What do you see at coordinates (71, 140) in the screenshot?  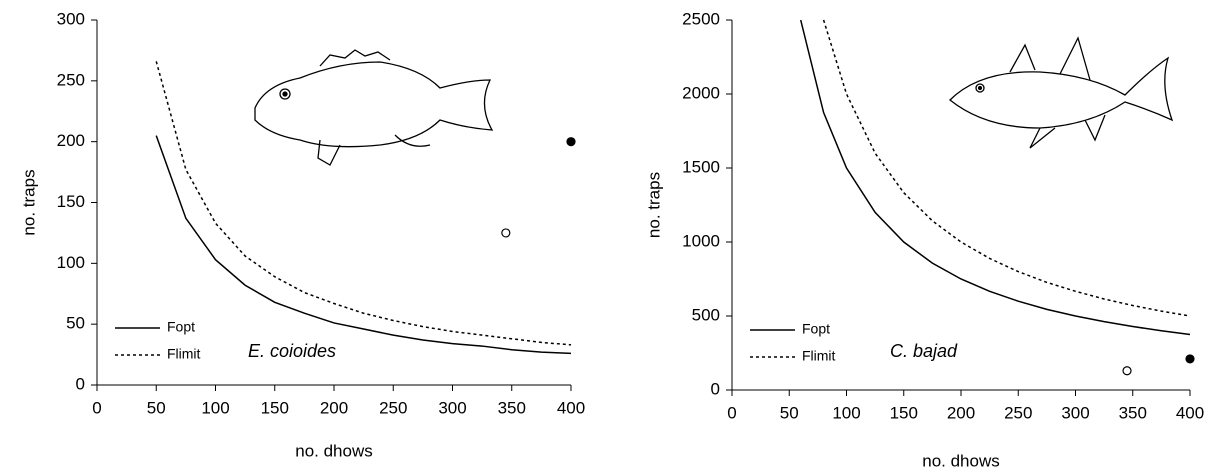 I see `y-tick-label: 200` at bounding box center [71, 140].